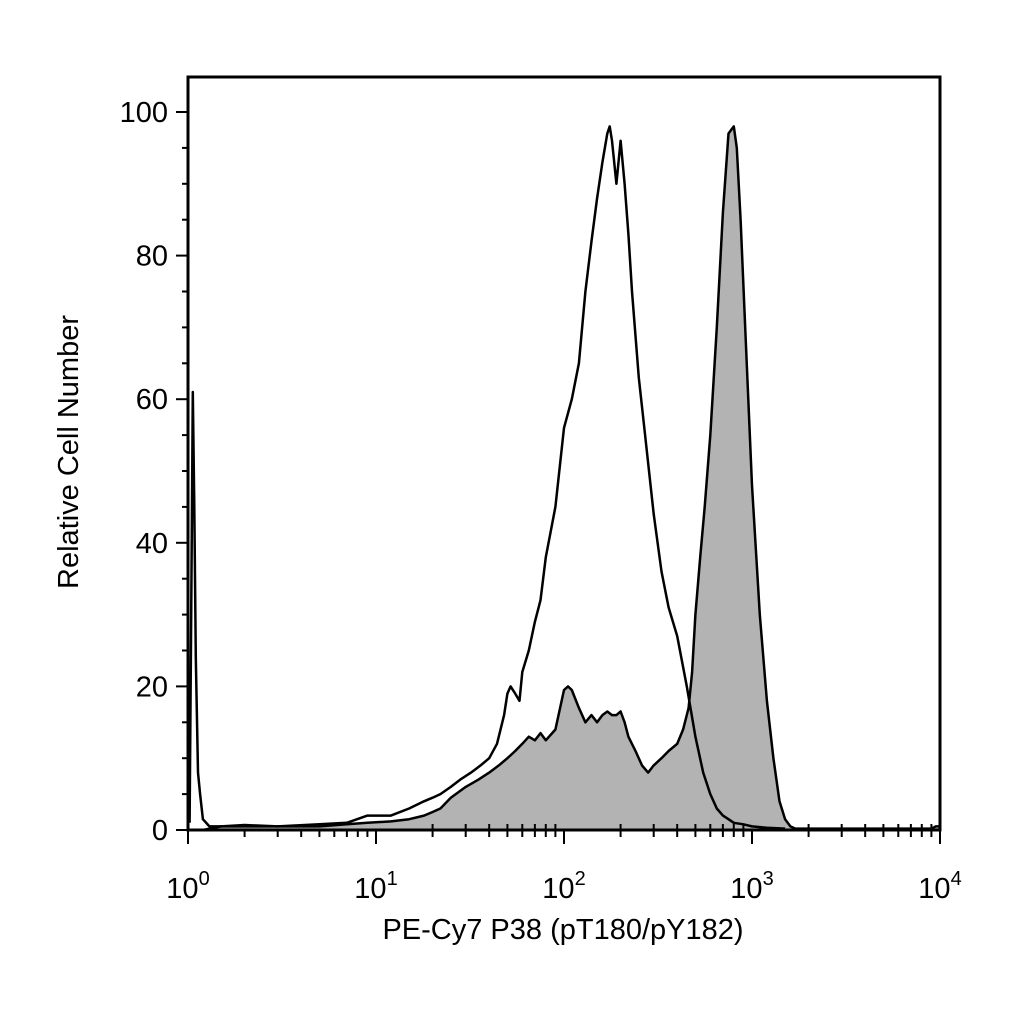 The height and width of the screenshot is (1024, 1024). I want to click on x-tick-label: 10¹, so click(375, 886).